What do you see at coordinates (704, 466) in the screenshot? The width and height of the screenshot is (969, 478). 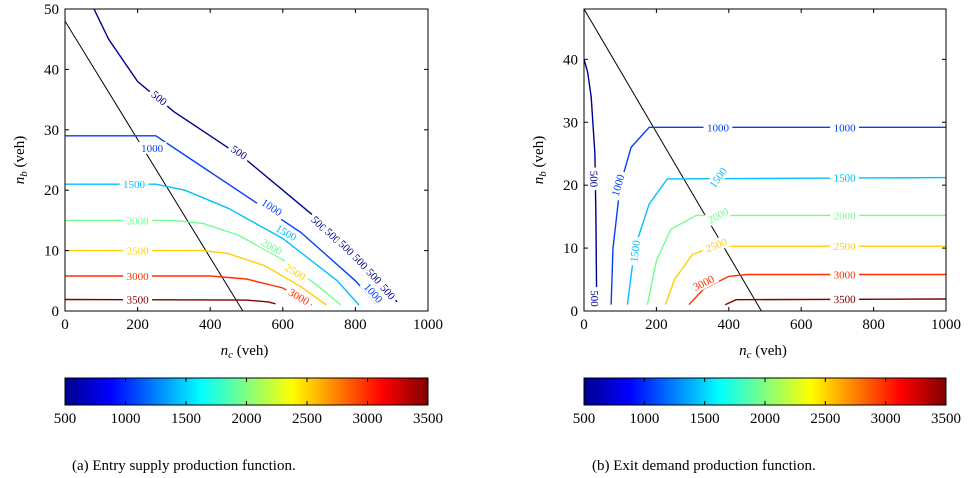 I see `caption-b: (b) Exit demand production function.` at bounding box center [704, 466].